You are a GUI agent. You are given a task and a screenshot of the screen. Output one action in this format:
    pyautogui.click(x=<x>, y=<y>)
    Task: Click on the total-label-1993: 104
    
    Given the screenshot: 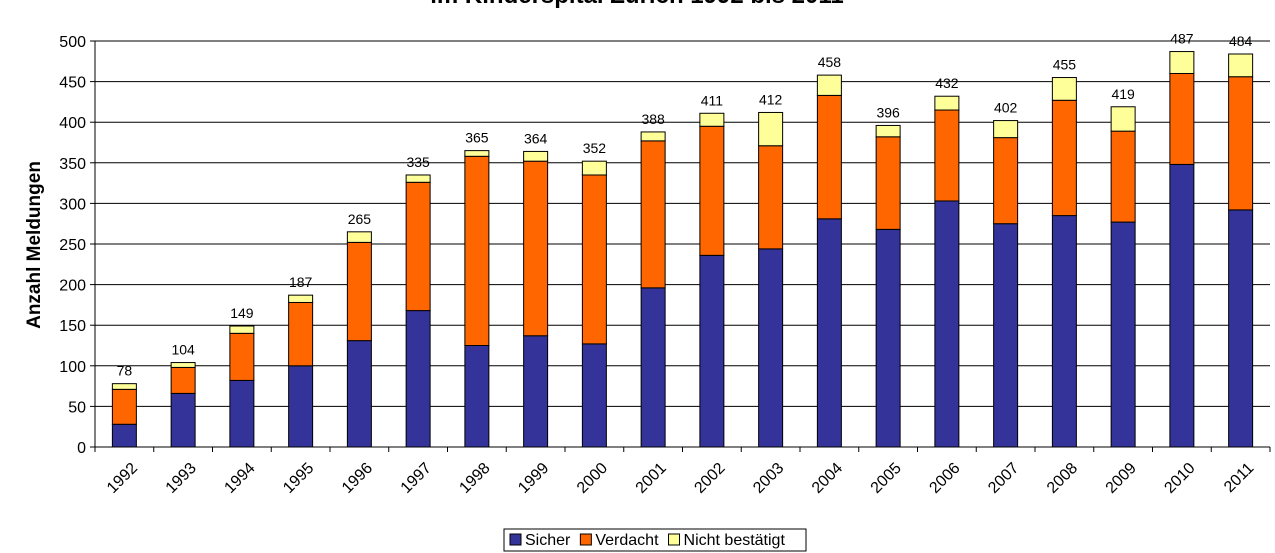 What is the action you would take?
    pyautogui.click(x=183, y=350)
    